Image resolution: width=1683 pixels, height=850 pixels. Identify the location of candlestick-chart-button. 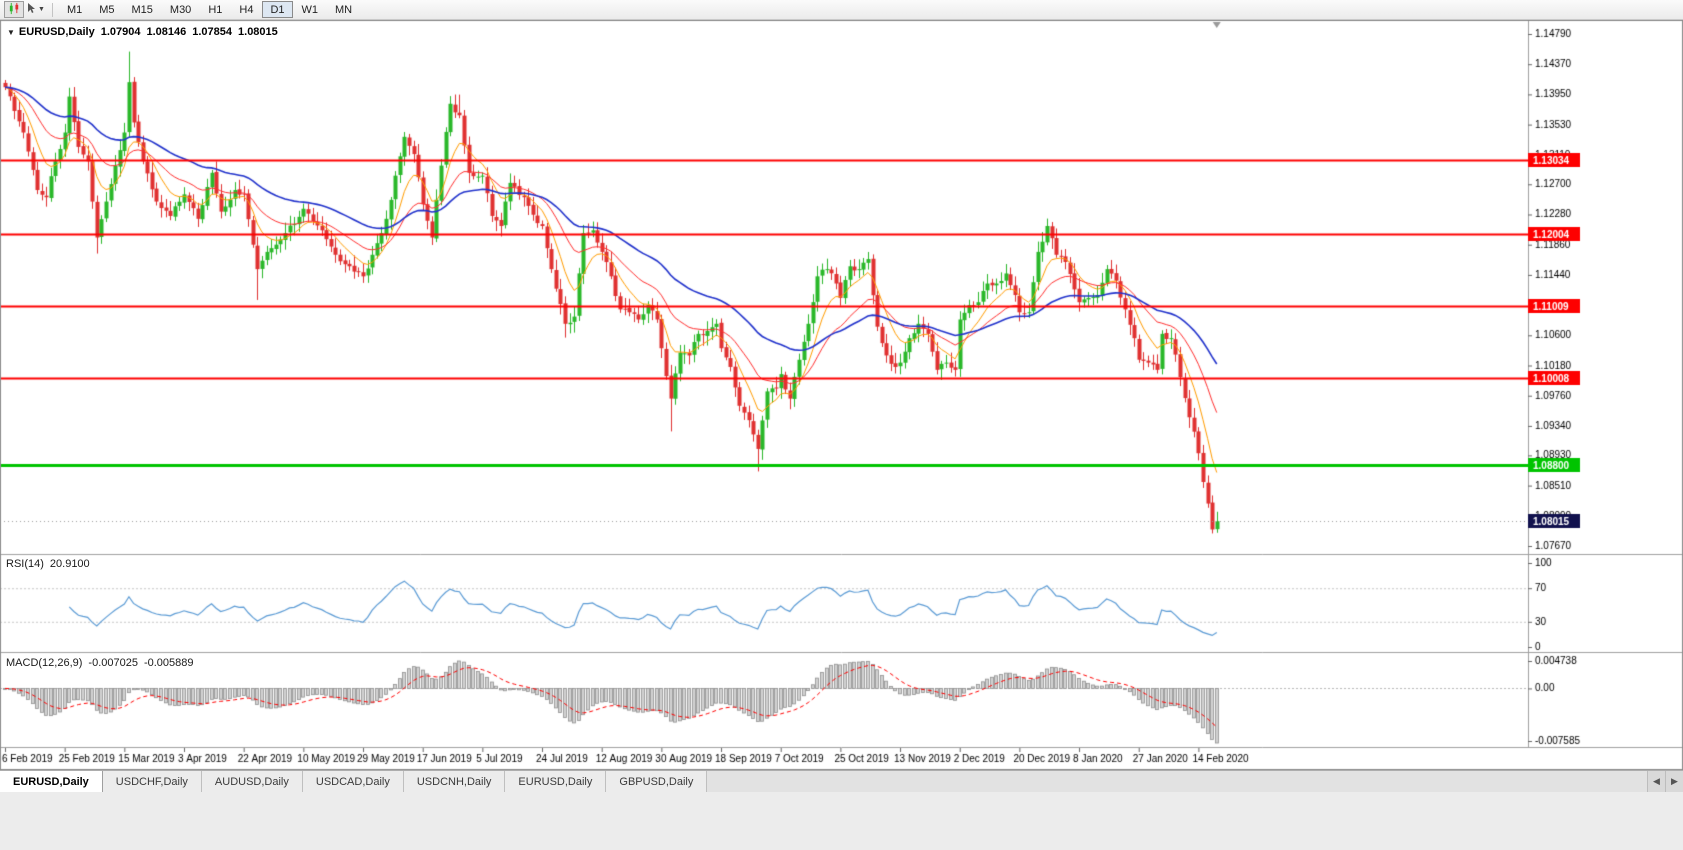
(14, 9).